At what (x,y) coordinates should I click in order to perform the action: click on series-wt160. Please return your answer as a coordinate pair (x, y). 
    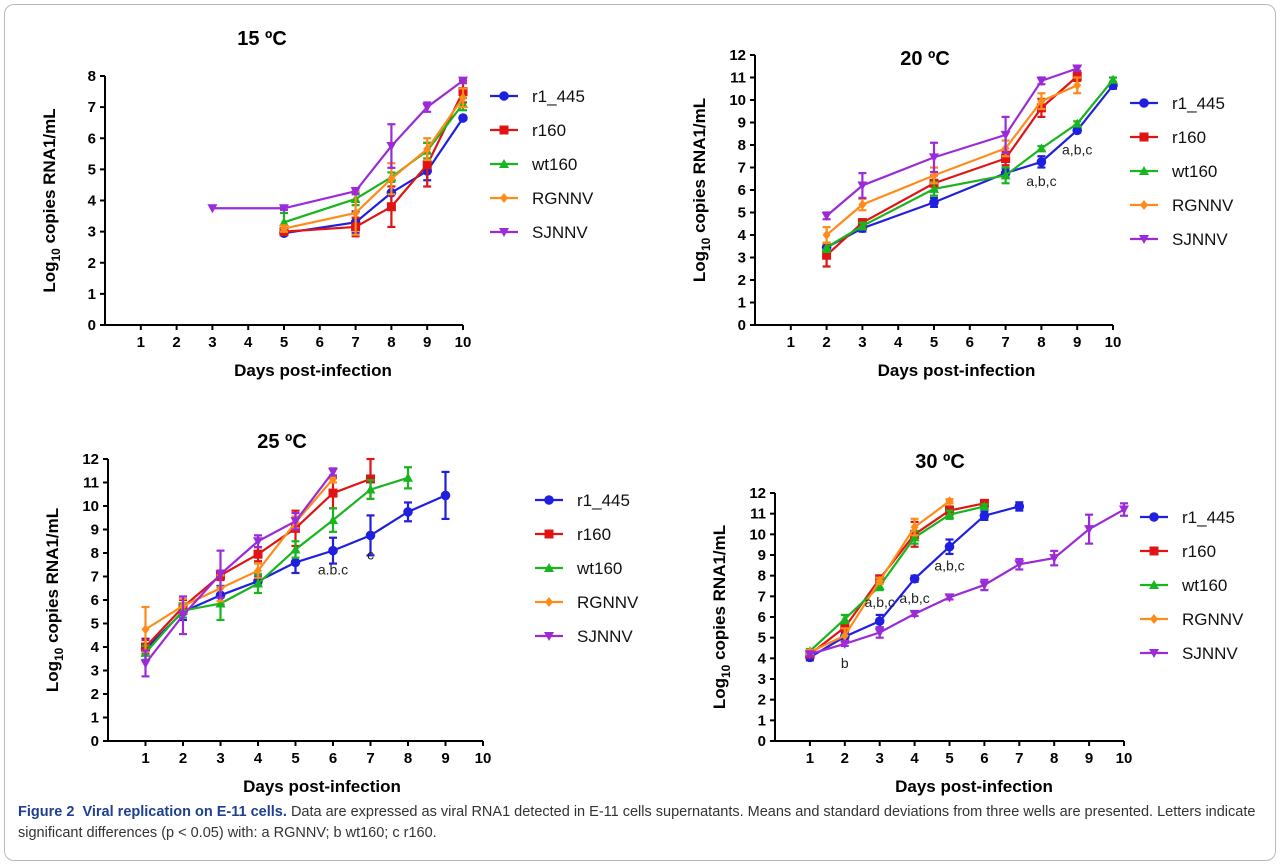
    Looking at the image, I should click on (276, 564).